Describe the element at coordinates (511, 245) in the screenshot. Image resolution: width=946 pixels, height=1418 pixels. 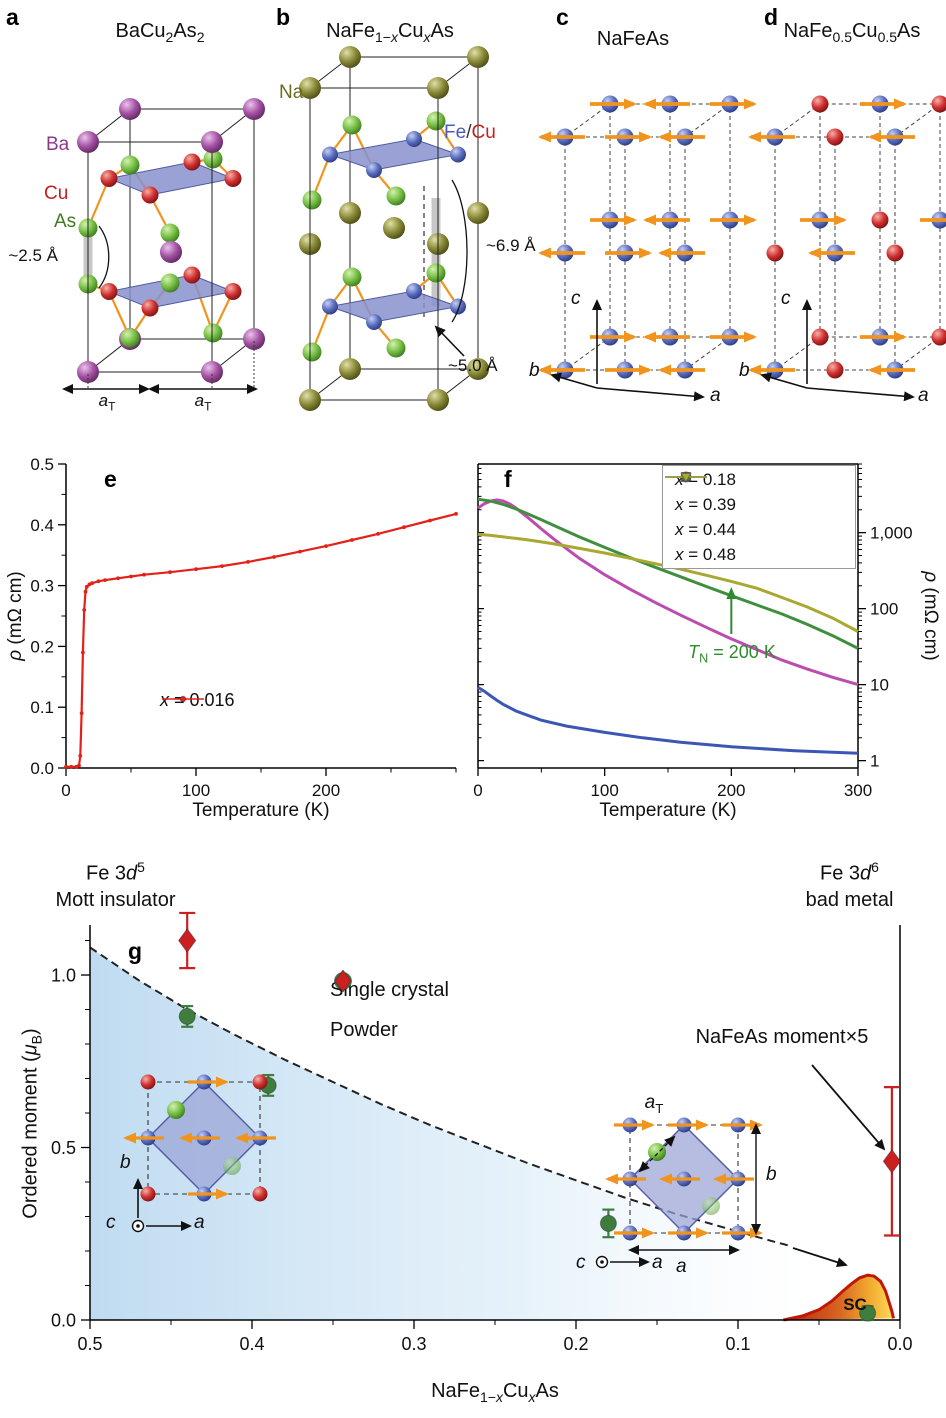
I see `c-axis-distance-label: ~6.9 Å` at that location.